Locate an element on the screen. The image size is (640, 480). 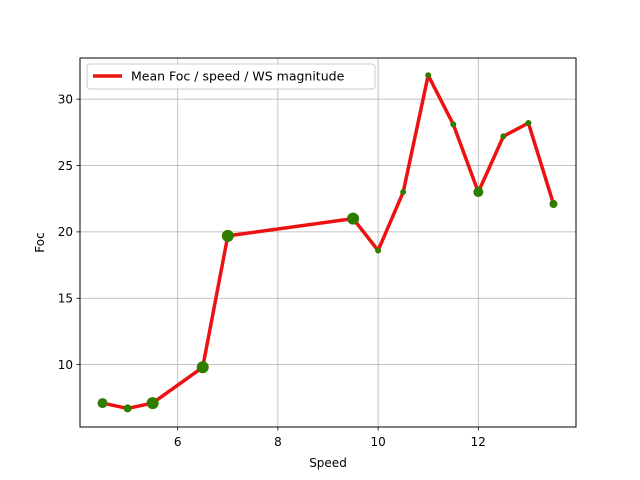
y-tick-label: 30 is located at coordinates (65, 99).